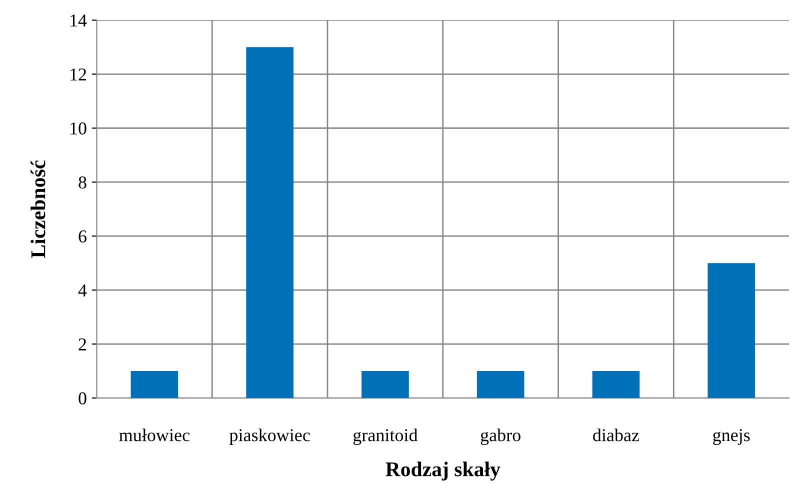 This screenshot has width=793, height=492. Describe the element at coordinates (82, 344) in the screenshot. I see `y-tick-label: 2` at that location.